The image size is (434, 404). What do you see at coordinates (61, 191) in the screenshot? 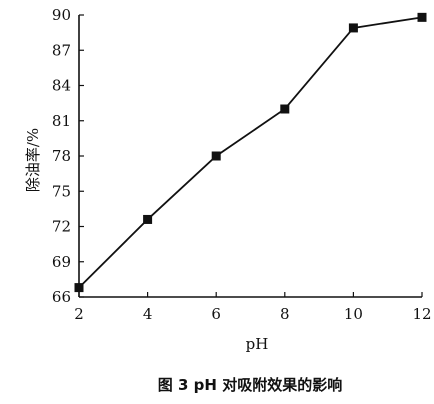
I see `y-tick-label: 75` at bounding box center [61, 191].